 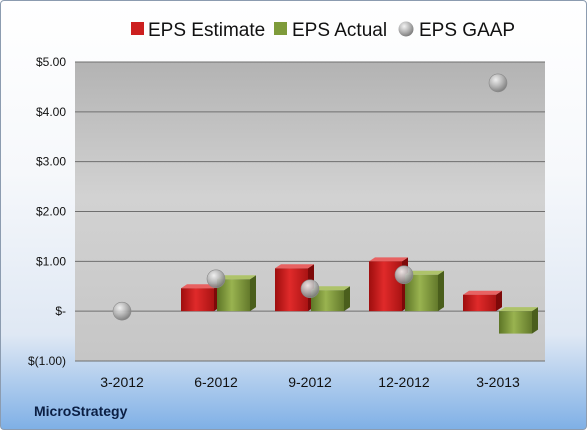 I want to click on x-category-label: 6-2012, so click(x=216, y=382).